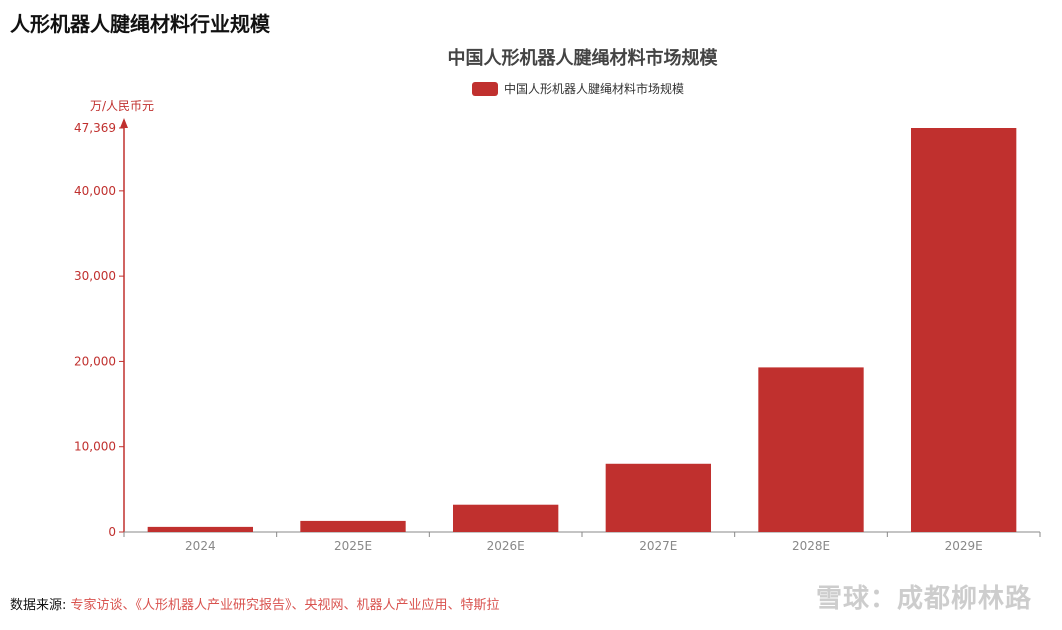 Image resolution: width=1062 pixels, height=630 pixels. What do you see at coordinates (122, 106) in the screenshot?
I see `y-axis-label: 万/人民币元` at bounding box center [122, 106].